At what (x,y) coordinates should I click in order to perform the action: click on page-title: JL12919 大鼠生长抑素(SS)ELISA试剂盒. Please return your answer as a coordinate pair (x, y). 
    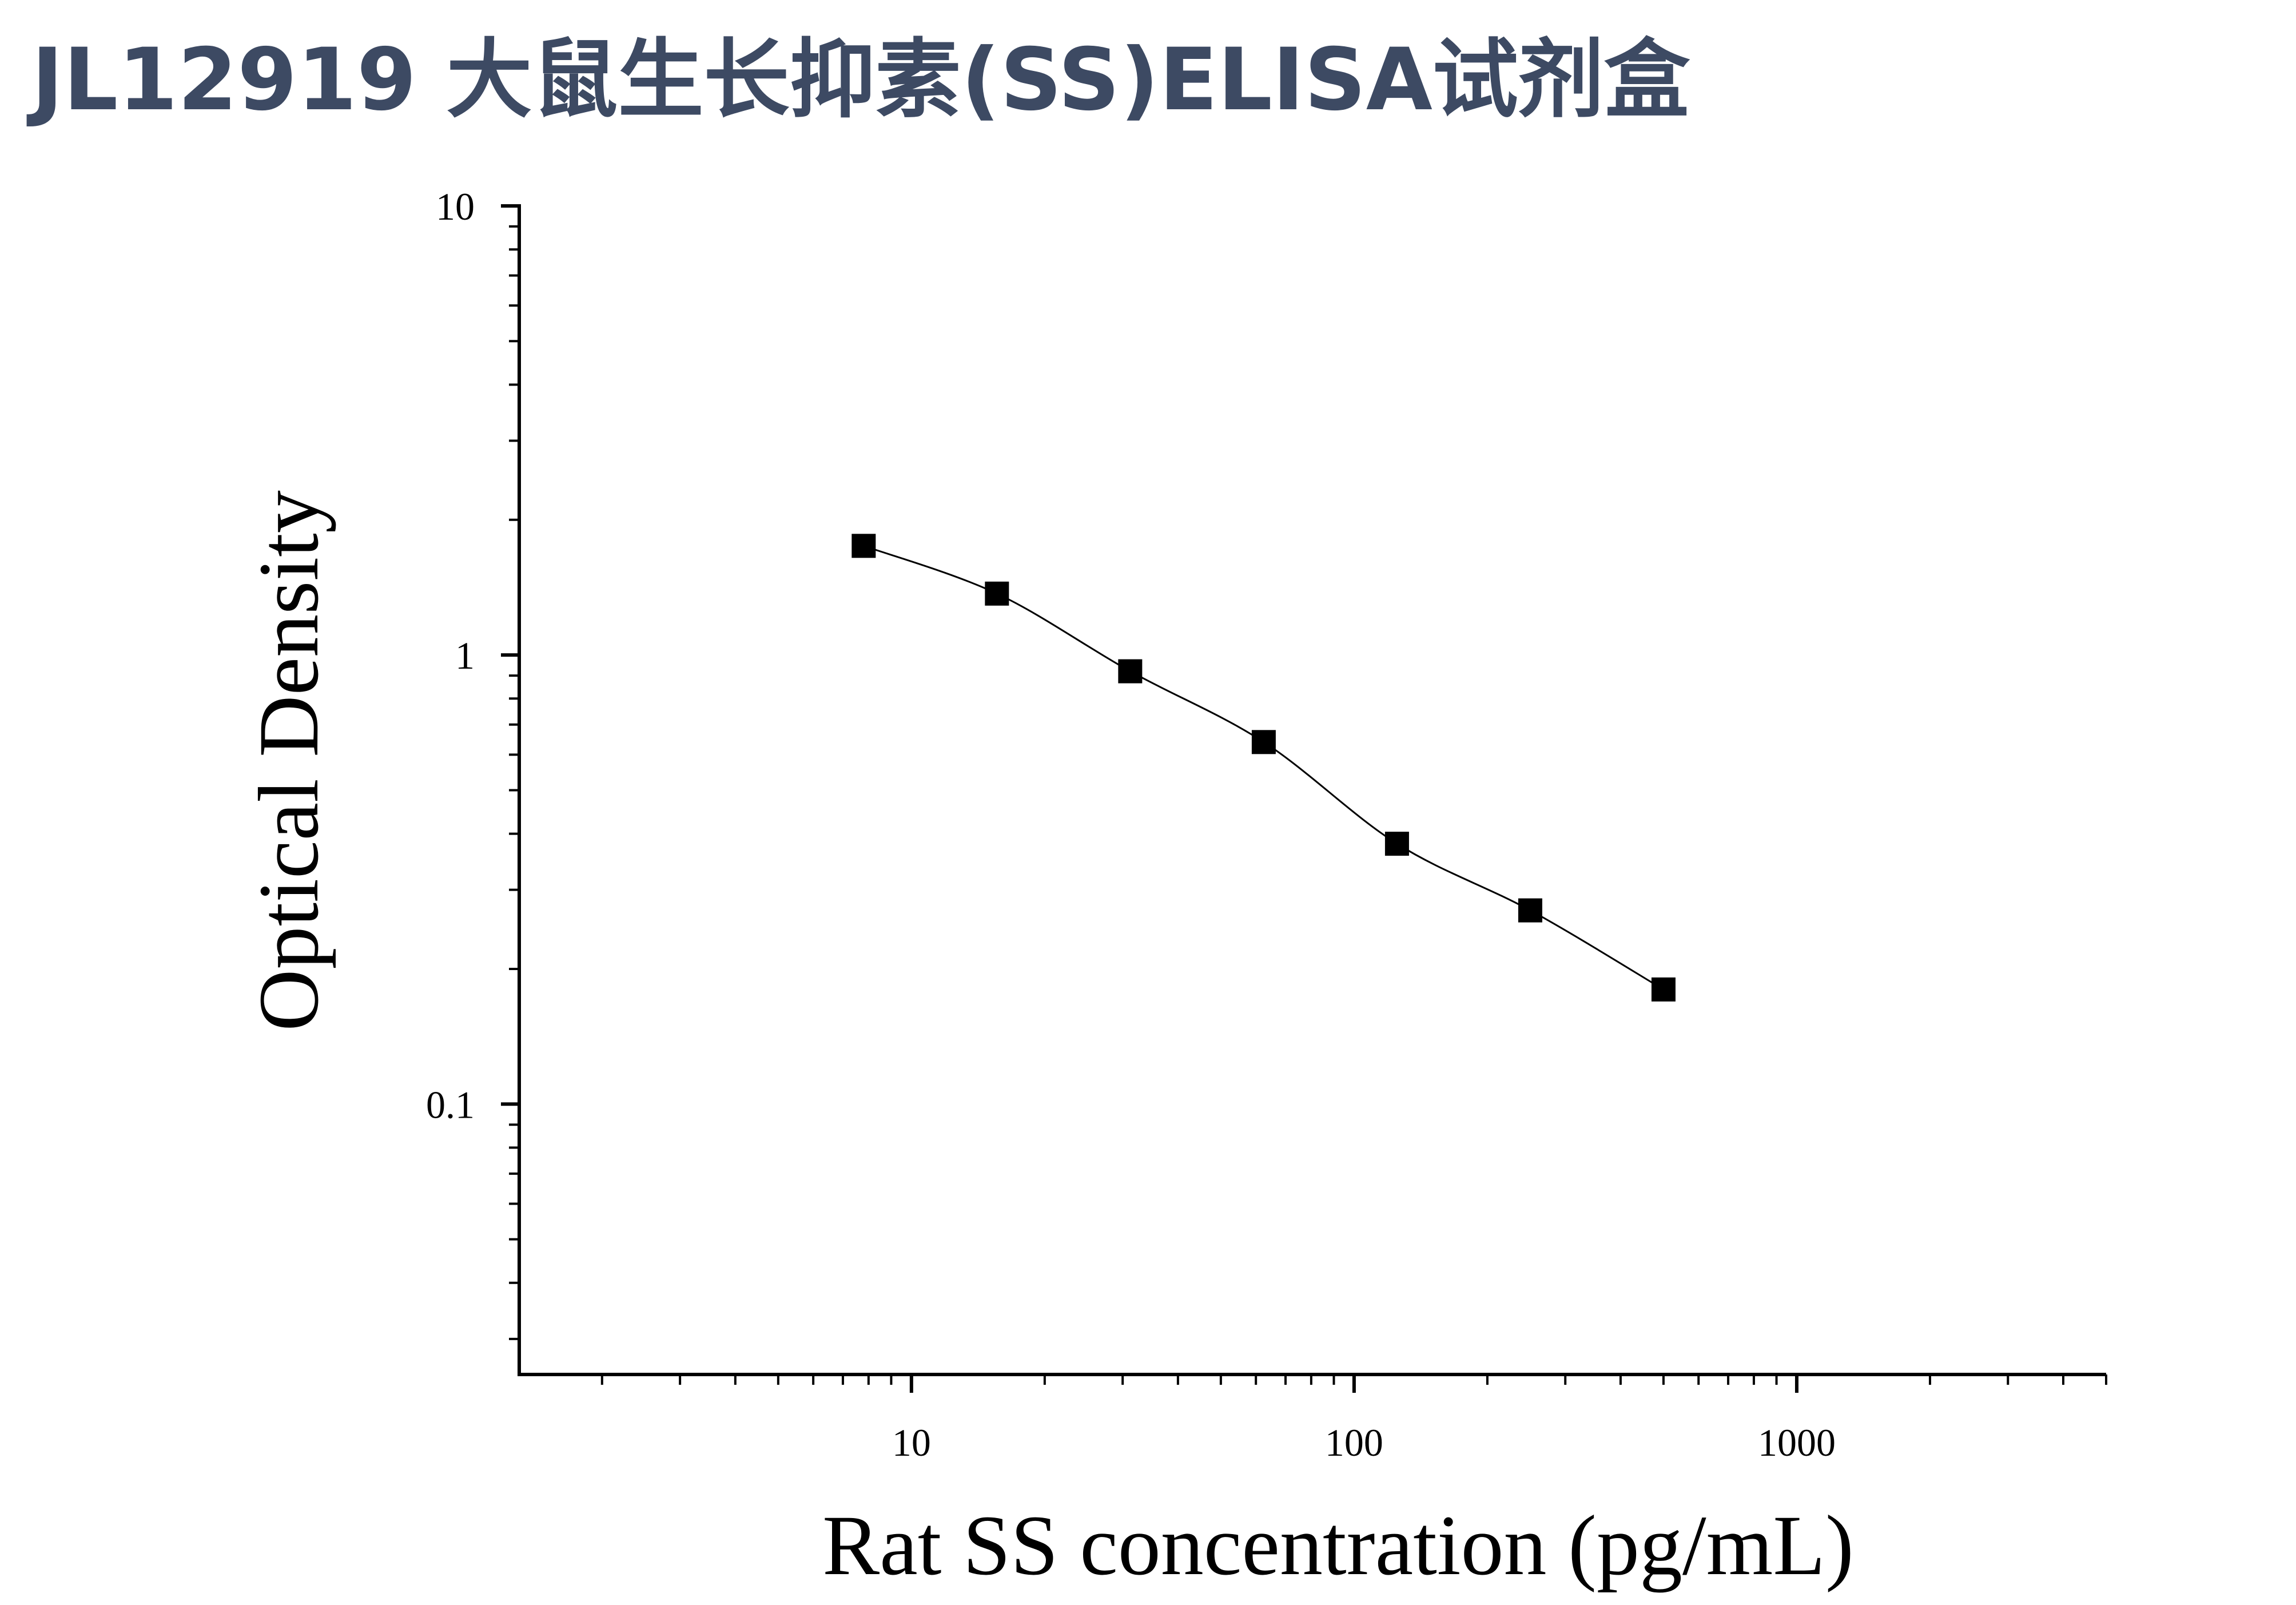
    Looking at the image, I should click on (861, 80).